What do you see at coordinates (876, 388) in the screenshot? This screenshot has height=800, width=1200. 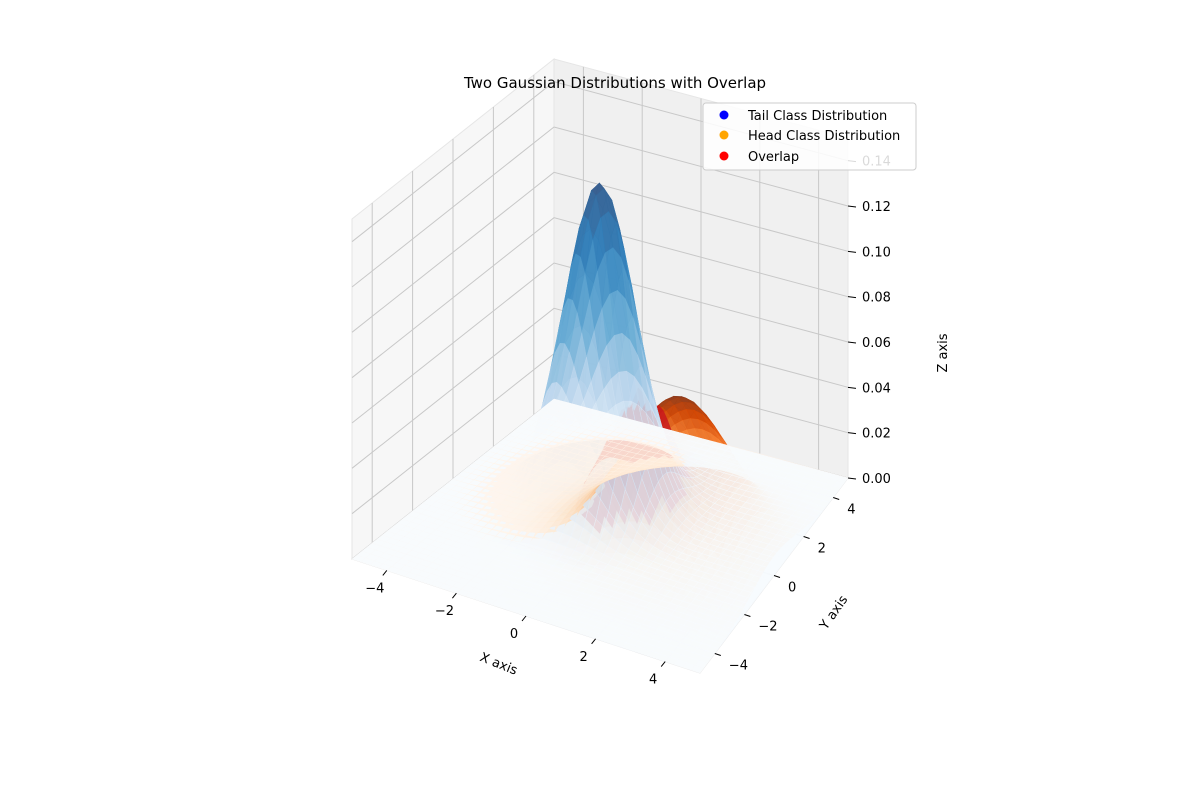 I see `z-tick-label: 0.04` at bounding box center [876, 388].